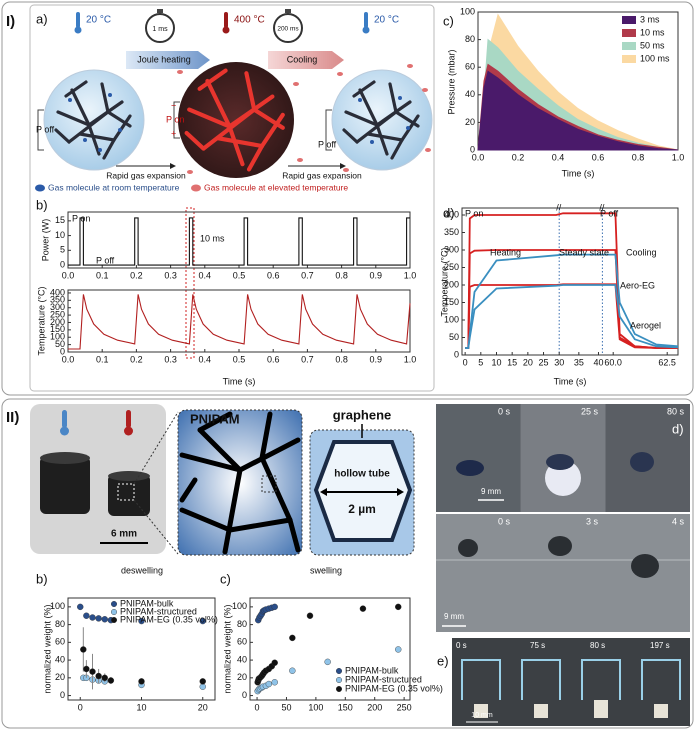 This screenshot has height=730, width=695. Describe the element at coordinates (302, 59) in the screenshot. I see `step-label: Cooling` at that location.